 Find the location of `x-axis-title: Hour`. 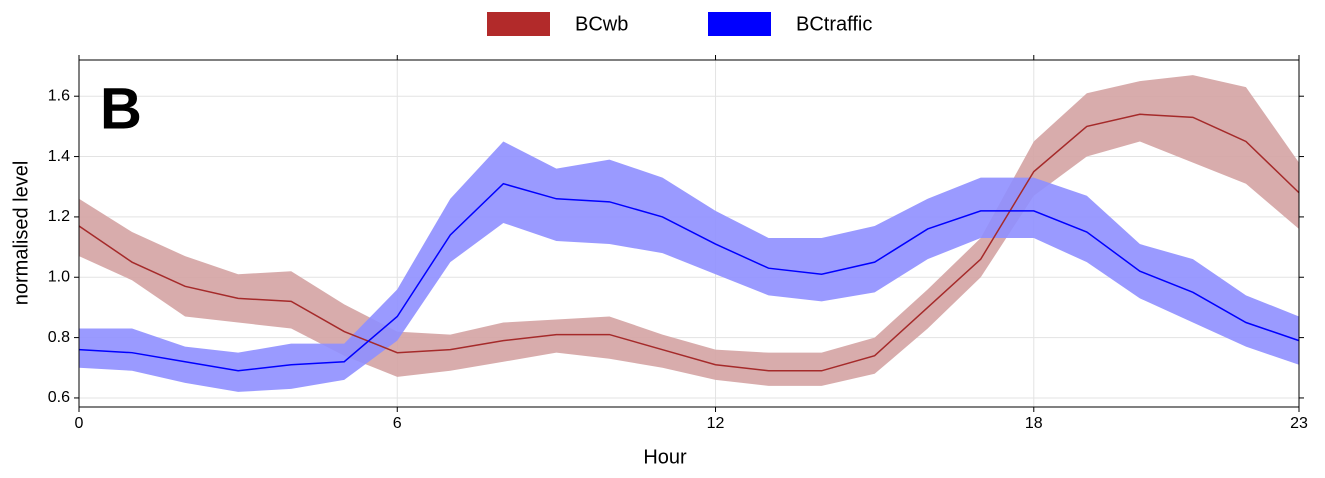

x-axis-title: Hour is located at coordinates (665, 457).